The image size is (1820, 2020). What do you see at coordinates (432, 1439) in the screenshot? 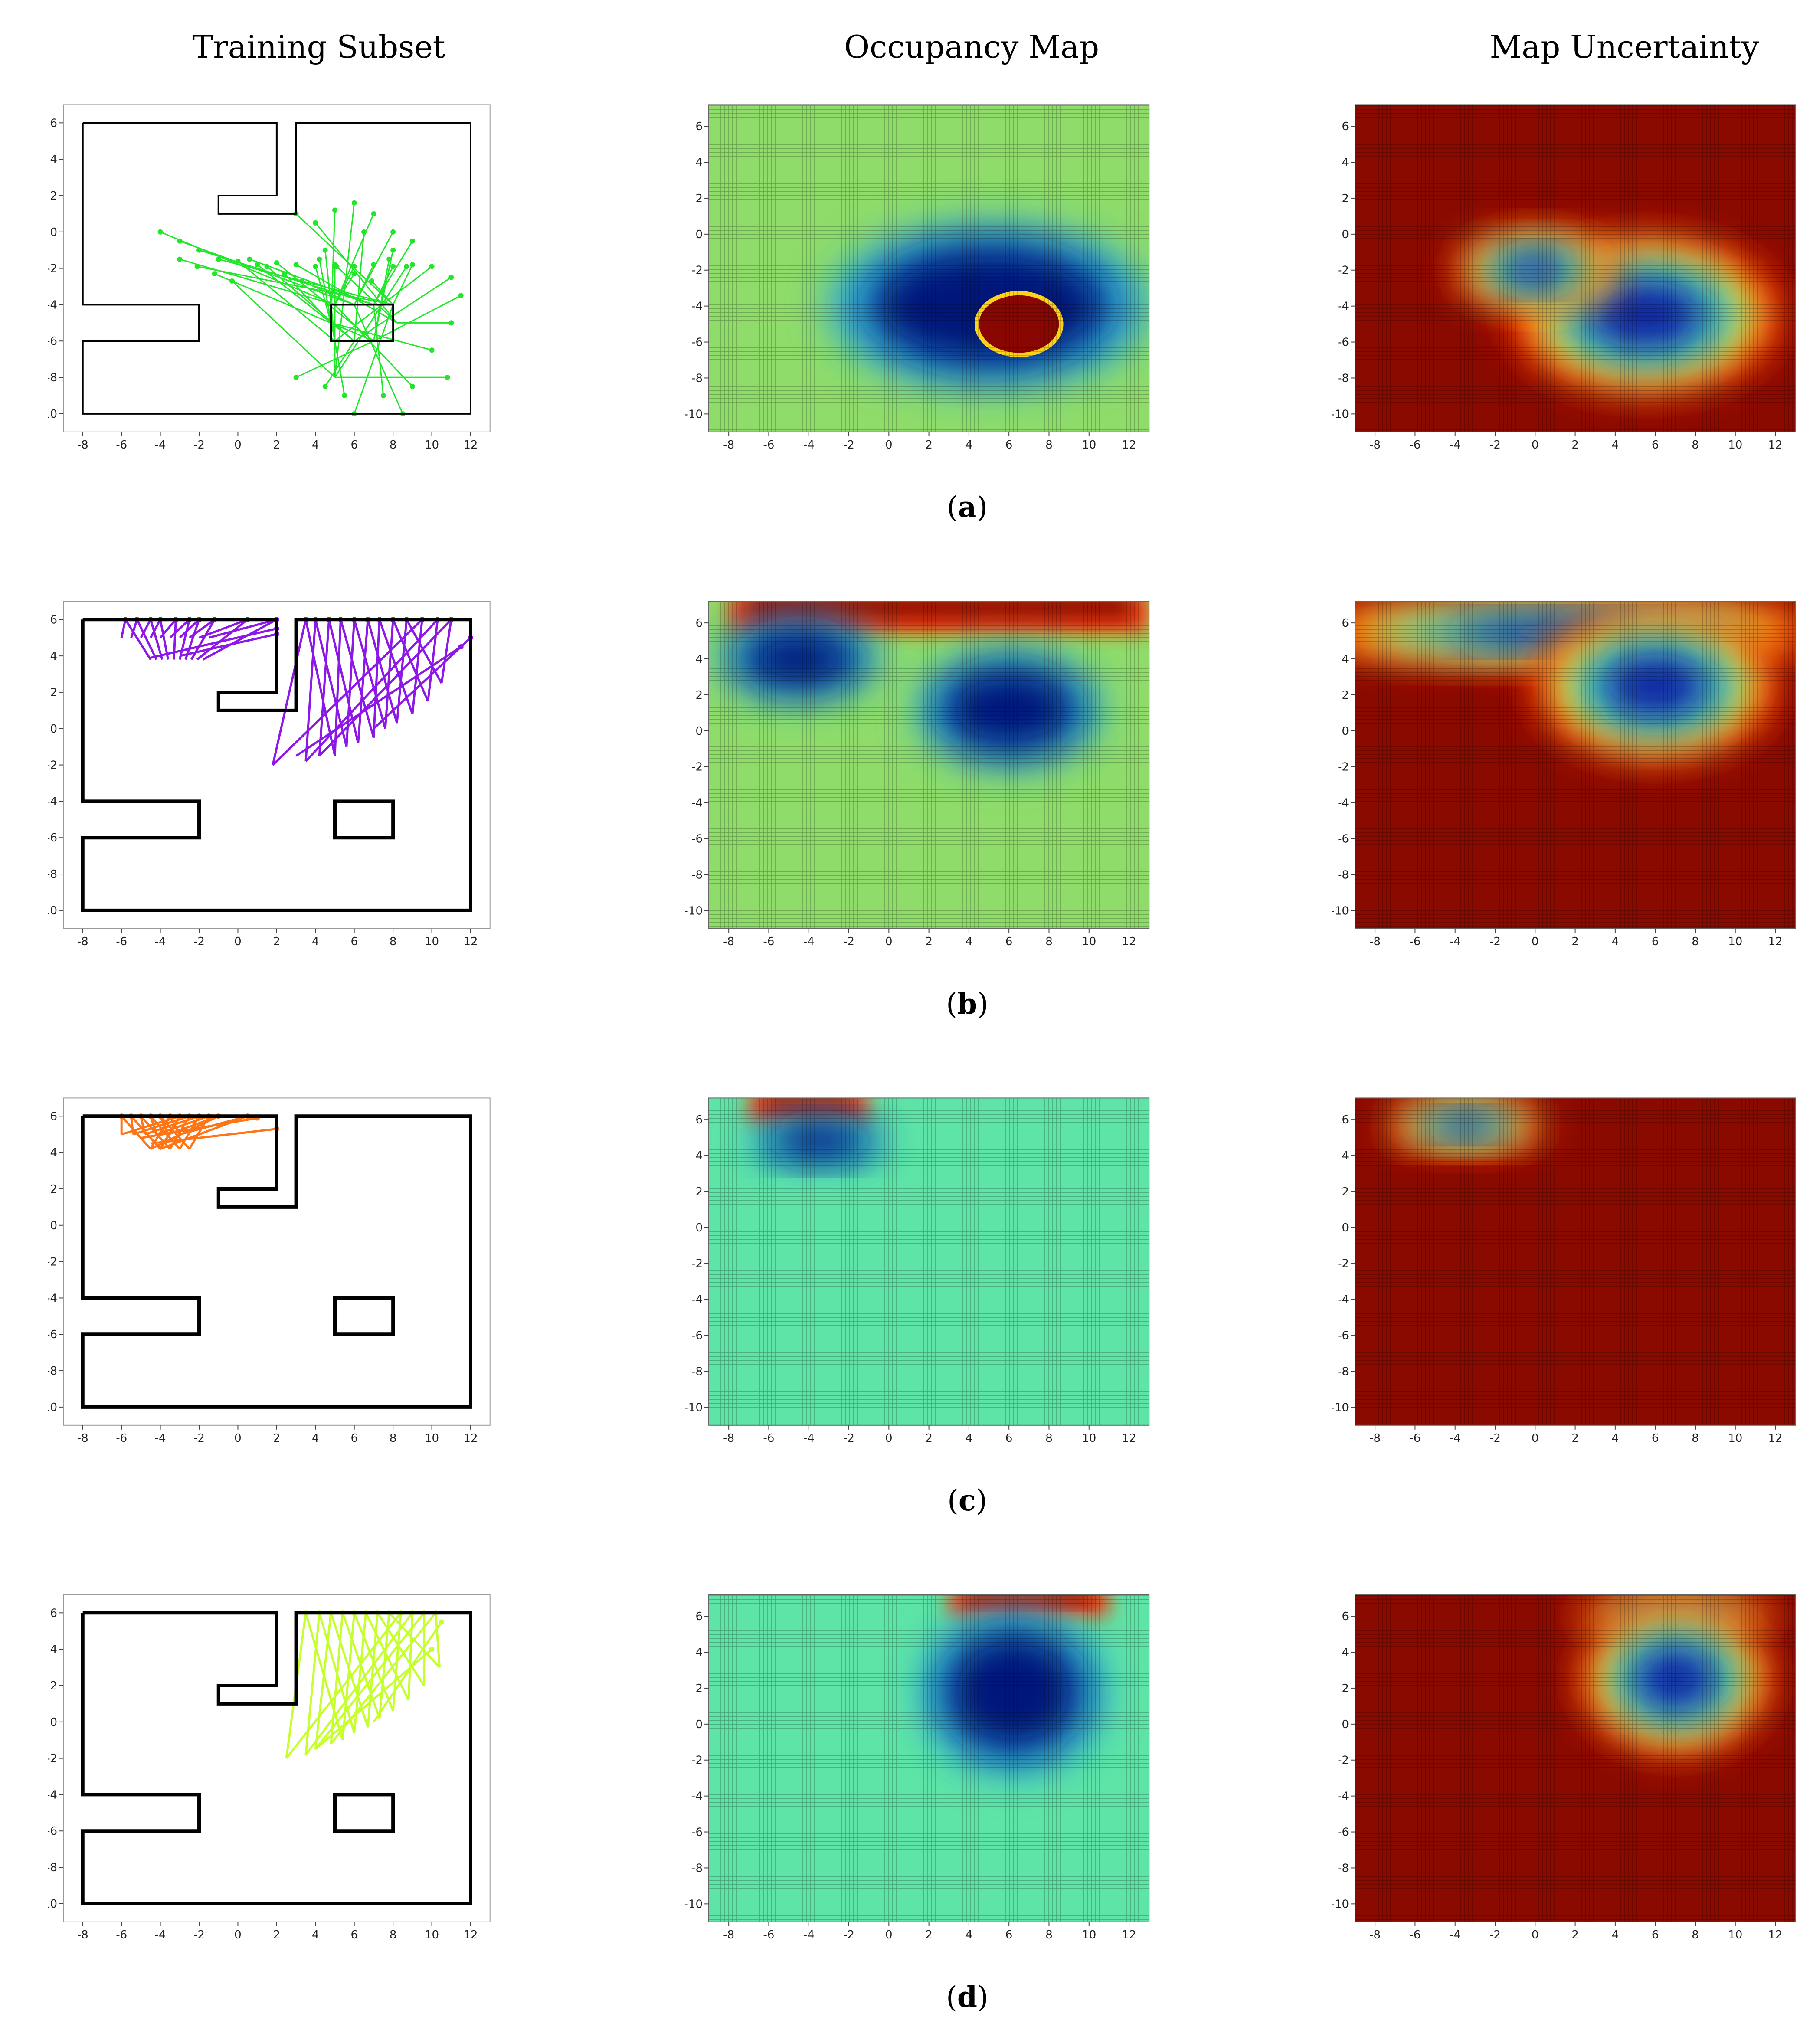
I see `x-tick-label: 10` at bounding box center [432, 1439].